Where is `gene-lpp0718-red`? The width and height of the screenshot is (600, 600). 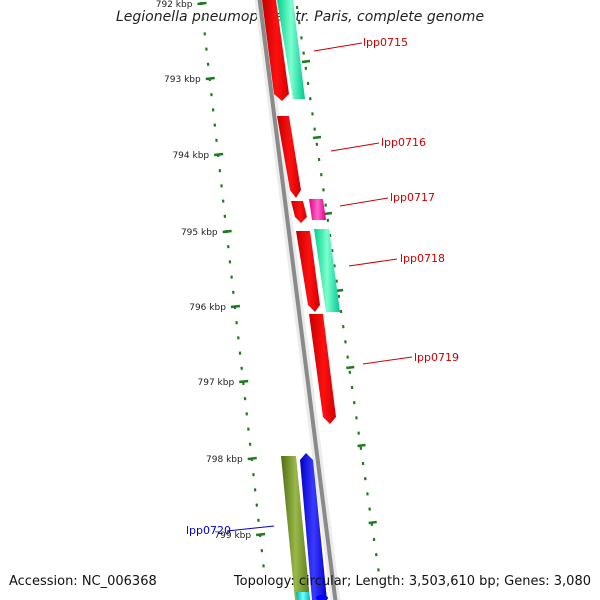
gene-lpp0718-red is located at coordinates (308, 271).